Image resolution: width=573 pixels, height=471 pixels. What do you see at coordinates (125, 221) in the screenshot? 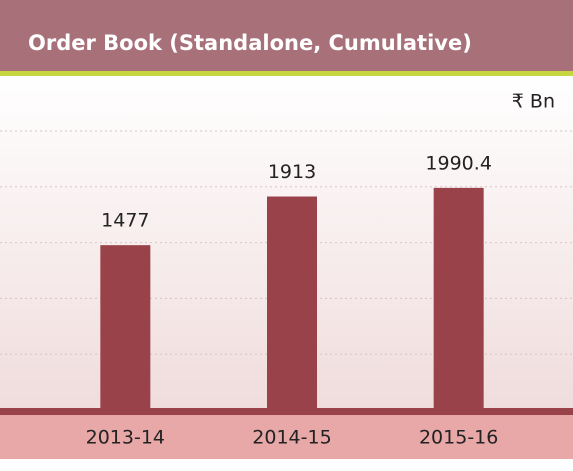
I see `data-label: 1477` at bounding box center [125, 221].